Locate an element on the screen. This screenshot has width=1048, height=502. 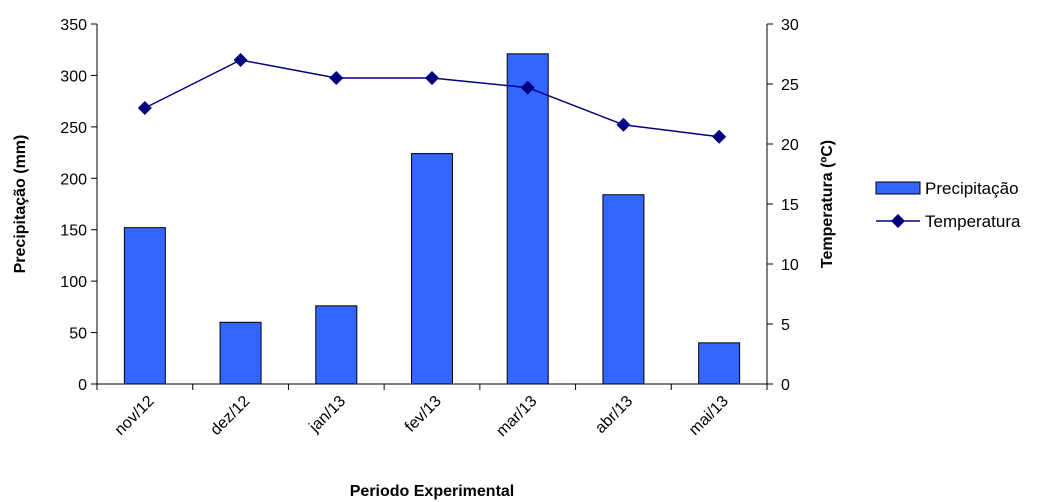
bar-fev/13 is located at coordinates (432, 269).